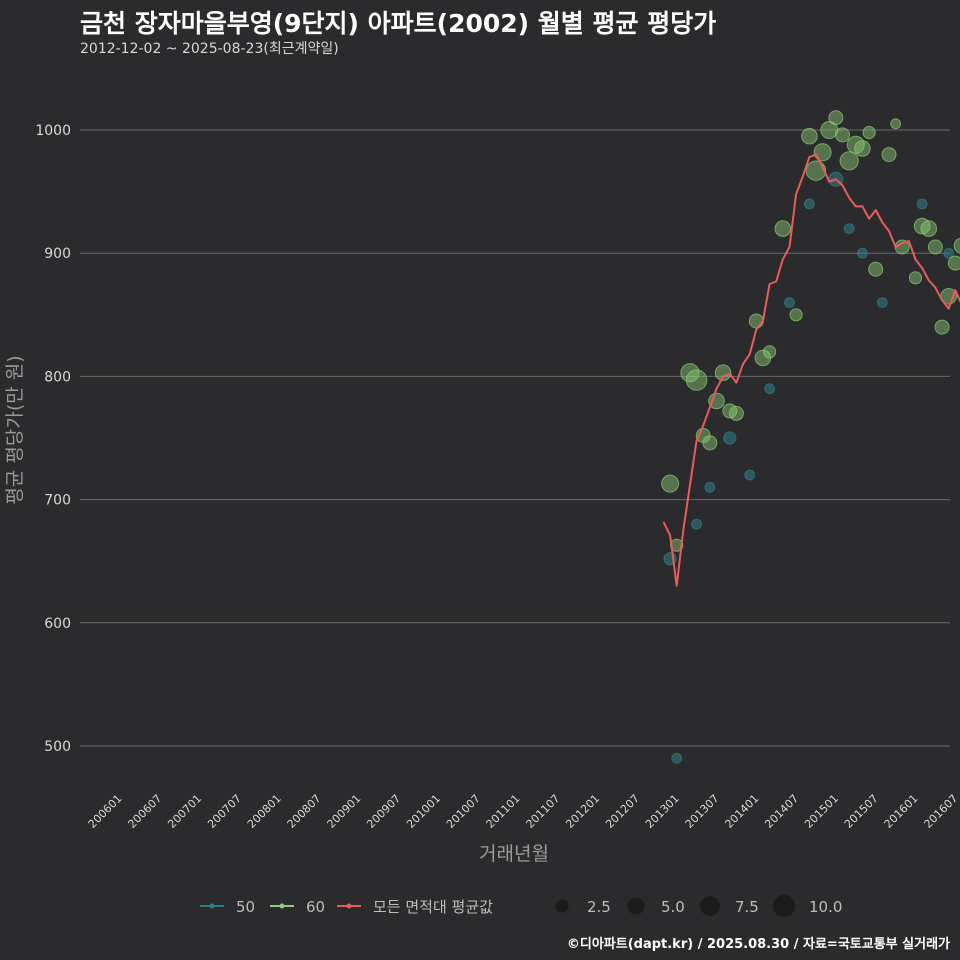 This screenshot has width=960, height=960. I want to click on y-tick-800: 800, so click(57, 377).